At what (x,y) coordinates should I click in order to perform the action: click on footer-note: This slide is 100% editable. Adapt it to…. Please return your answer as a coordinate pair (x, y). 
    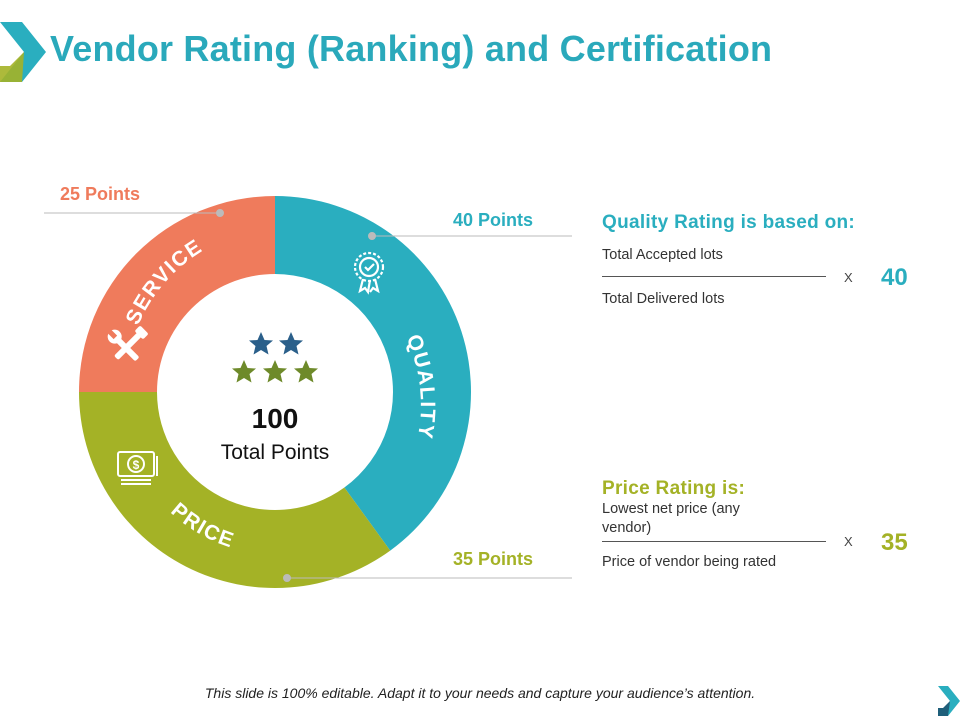
    Looking at the image, I should click on (480, 693).